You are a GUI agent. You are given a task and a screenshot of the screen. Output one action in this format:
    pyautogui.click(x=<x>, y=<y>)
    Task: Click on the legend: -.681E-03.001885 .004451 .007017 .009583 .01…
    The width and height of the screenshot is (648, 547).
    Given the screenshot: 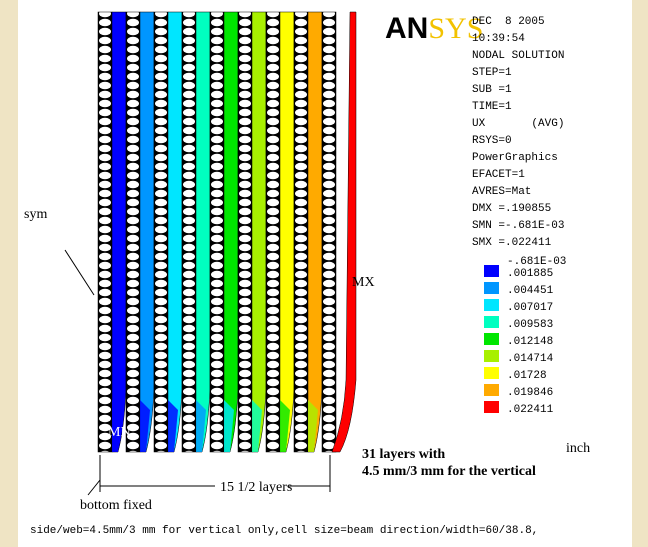 What is the action you would take?
    pyautogui.click(x=525, y=336)
    